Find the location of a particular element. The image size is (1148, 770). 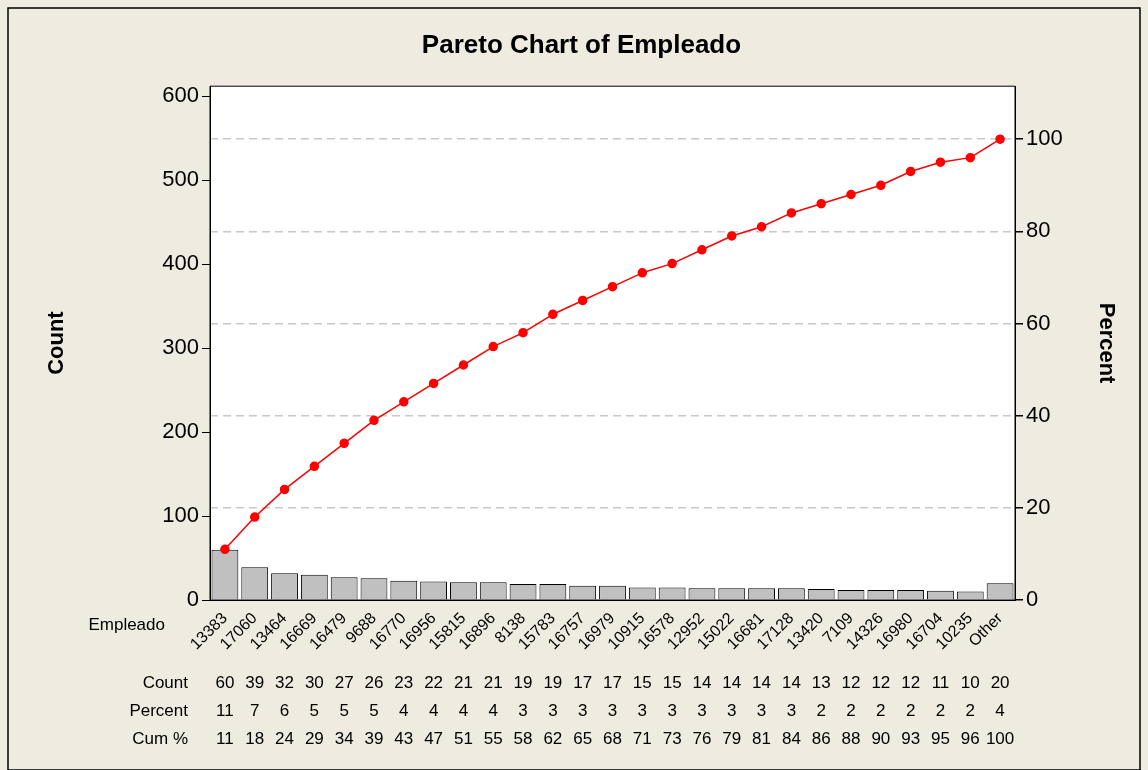

data-label: 39 is located at coordinates (374, 738).